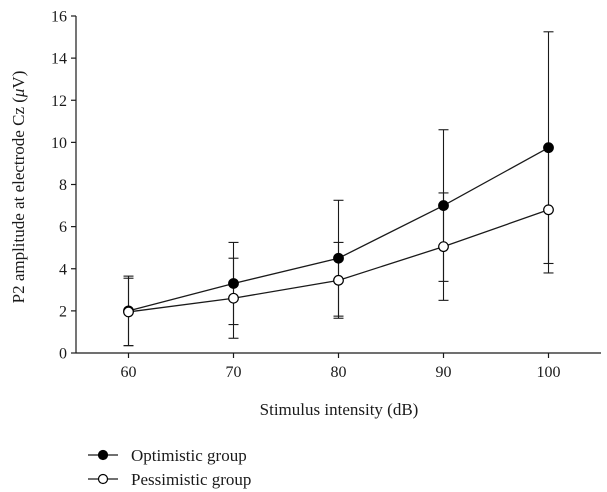  Describe the element at coordinates (63, 269) in the screenshot. I see `y-tick-label-4: 4` at that location.